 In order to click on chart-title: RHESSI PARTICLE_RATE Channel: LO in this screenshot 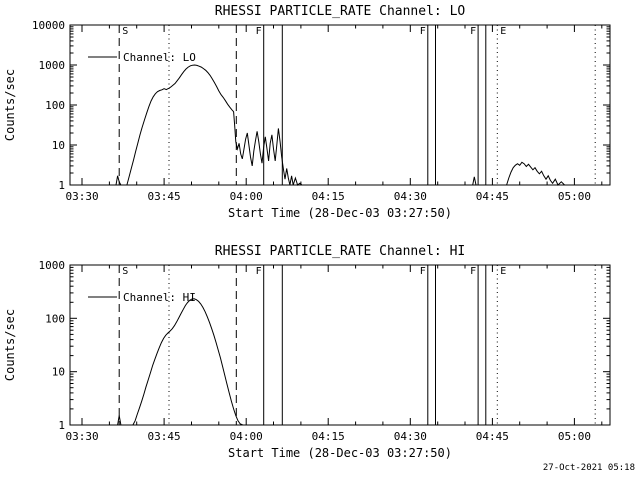, I will do `click(340, 11)`.